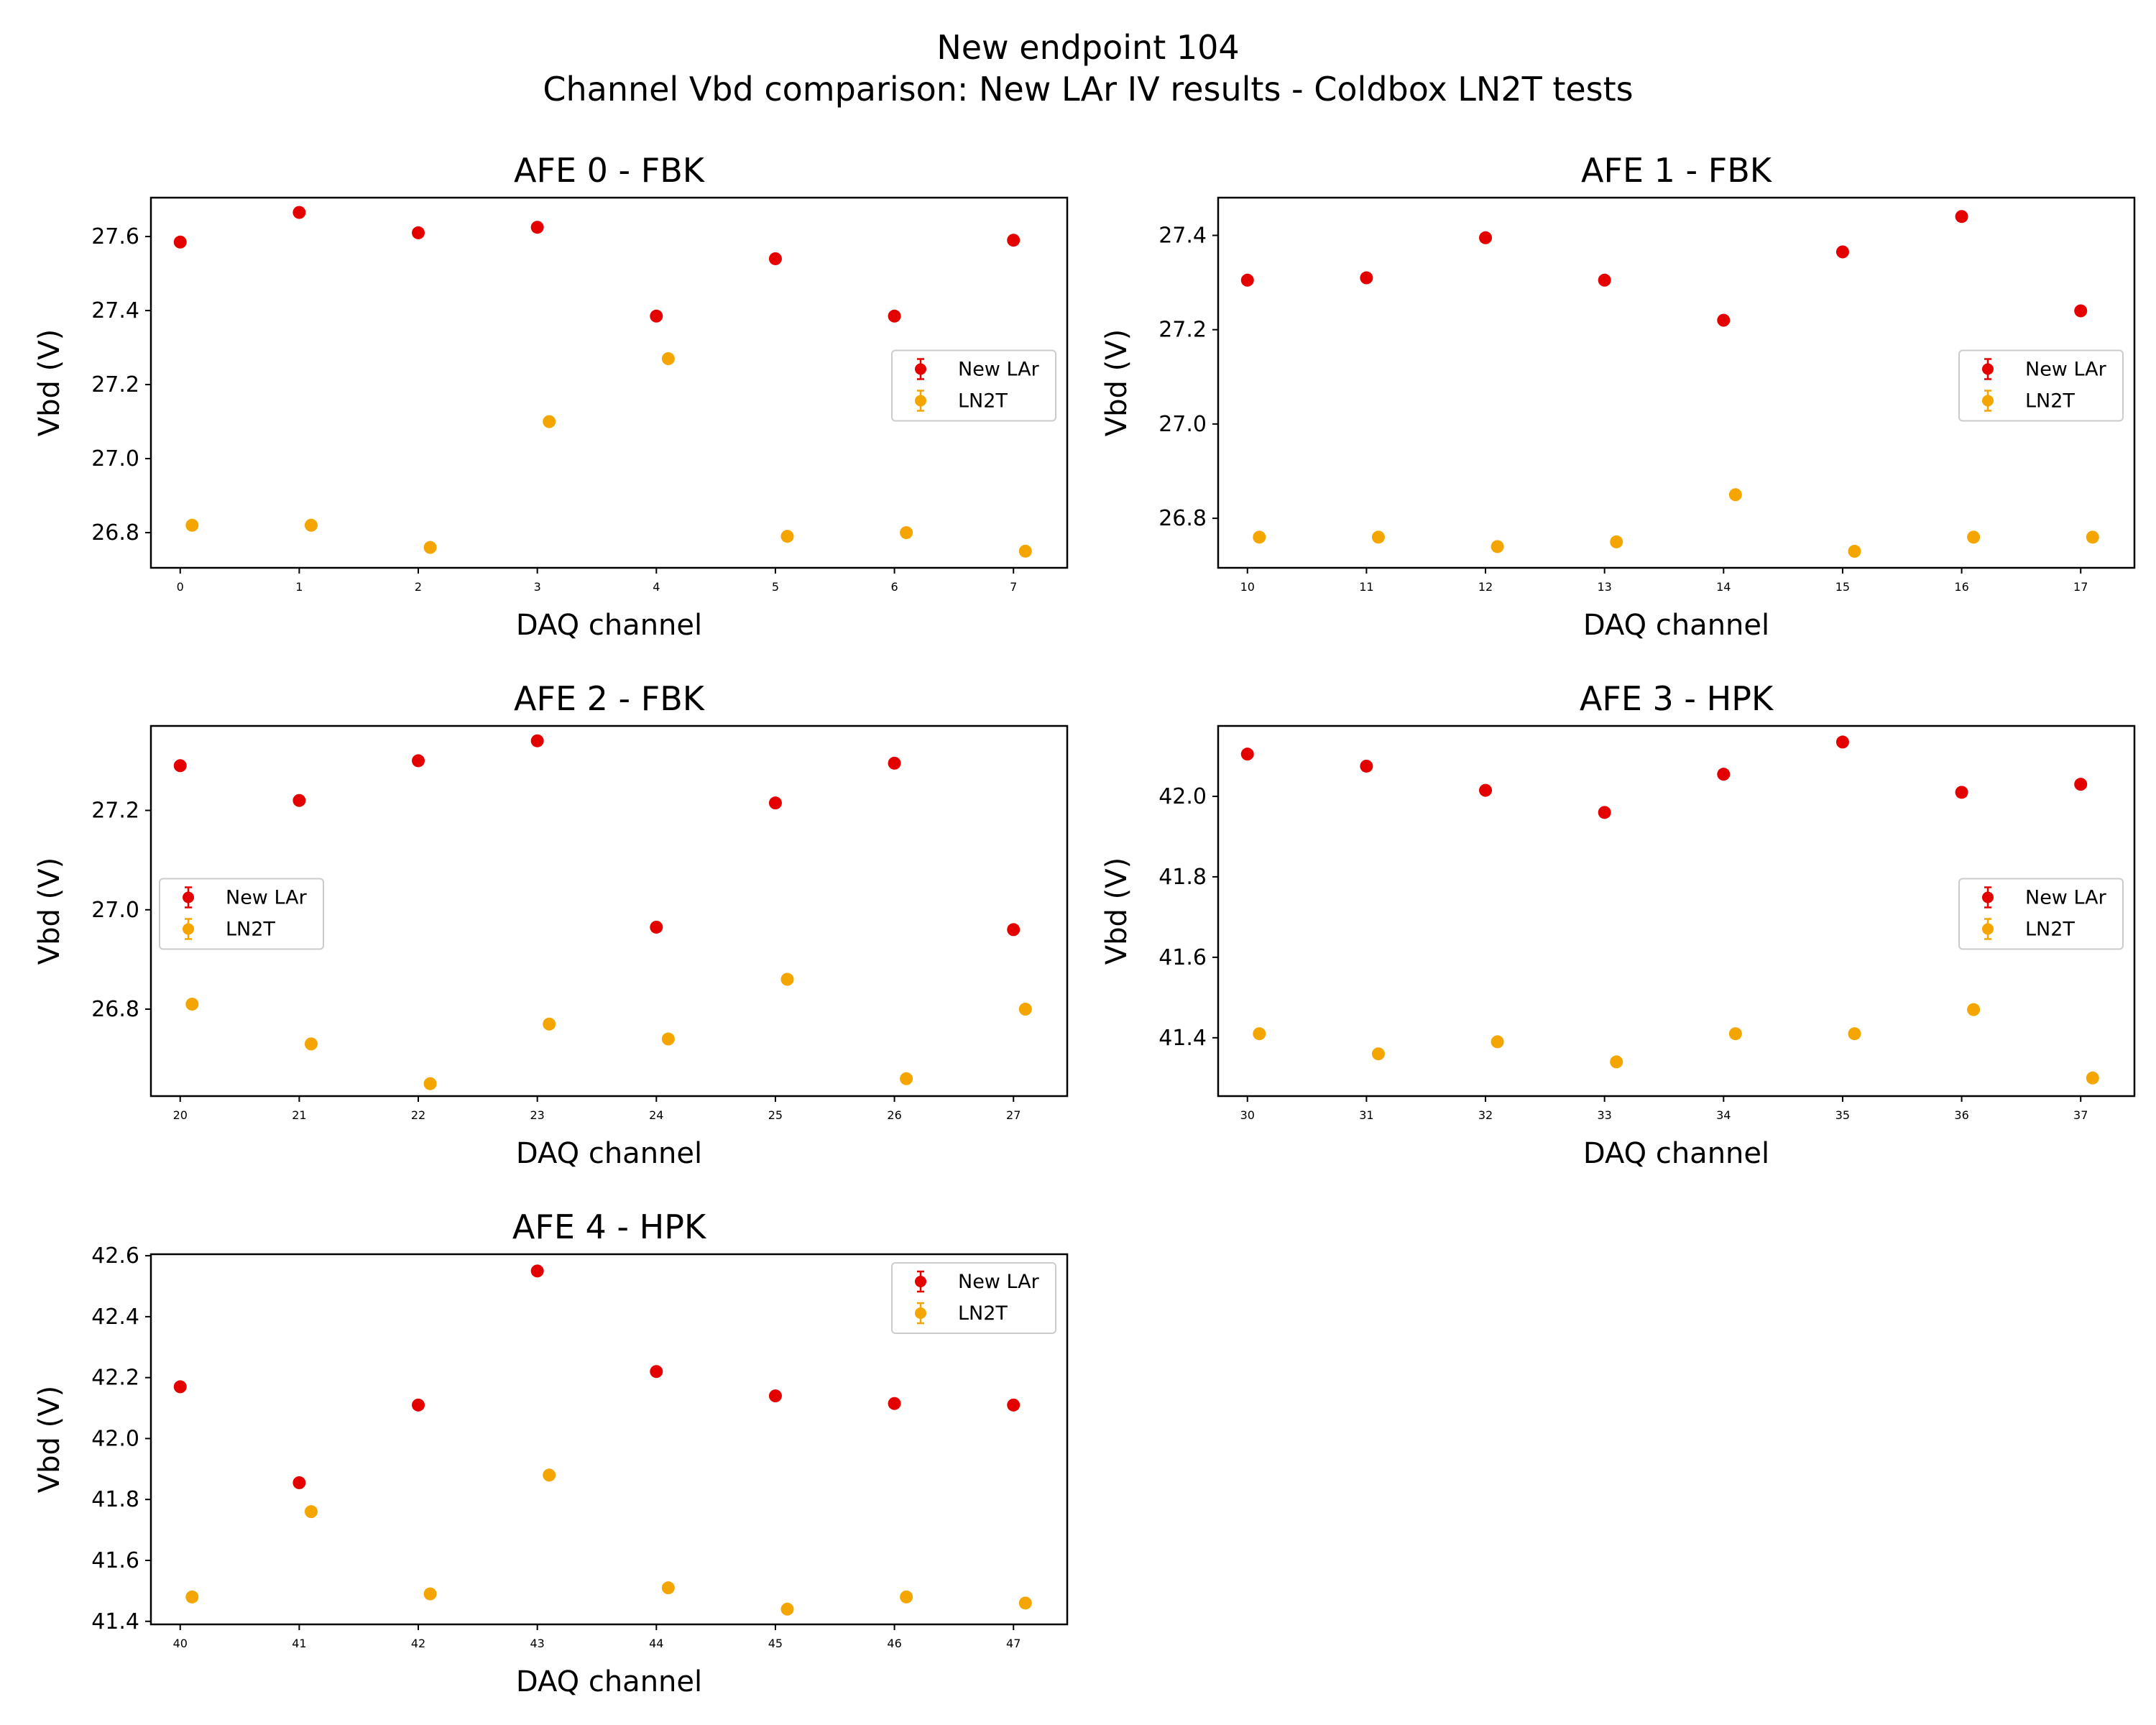 The width and height of the screenshot is (2156, 1725). I want to click on subplot-title: AFE 1 - FBK, so click(1677, 170).